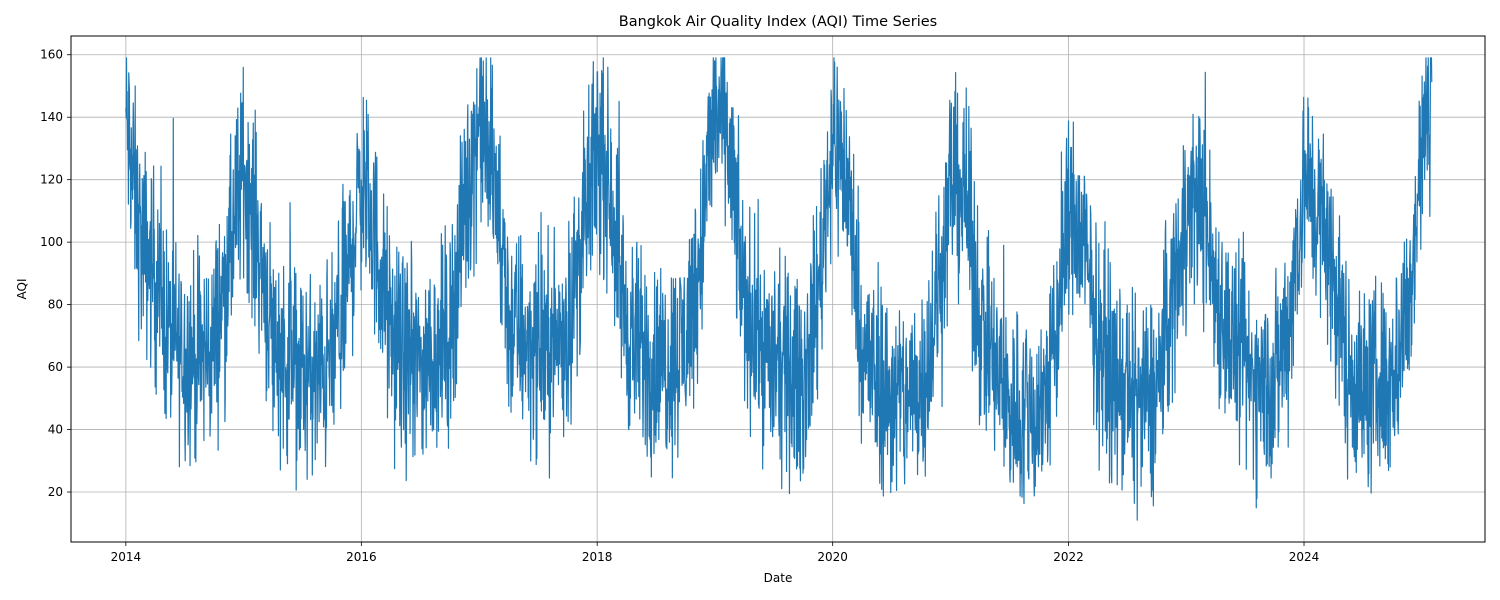 Image resolution: width=1500 pixels, height=600 pixels. I want to click on y-tick-label: 120, so click(51, 180).